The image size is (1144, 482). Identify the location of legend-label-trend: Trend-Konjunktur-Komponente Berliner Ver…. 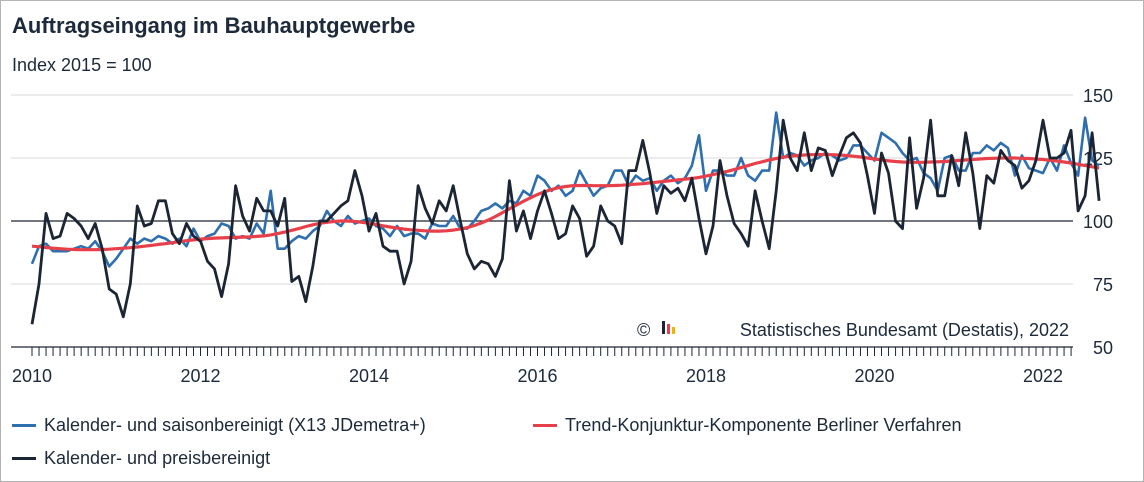
(763, 425).